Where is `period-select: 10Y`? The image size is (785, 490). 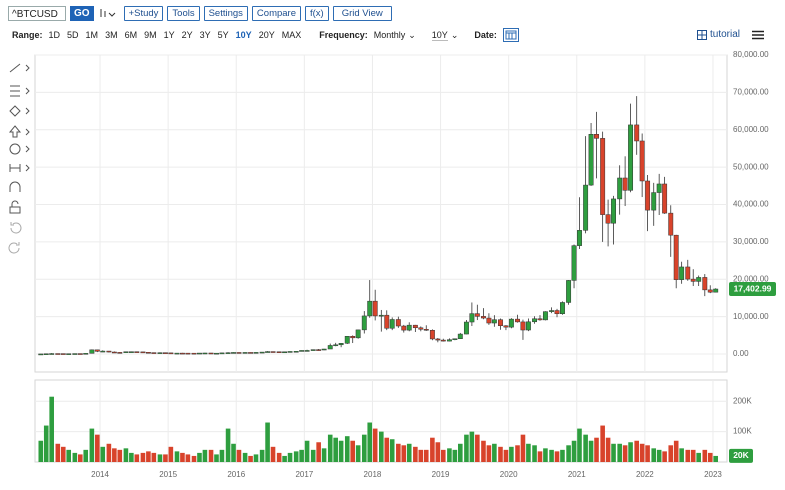
period-select: 10Y is located at coordinates (439, 35).